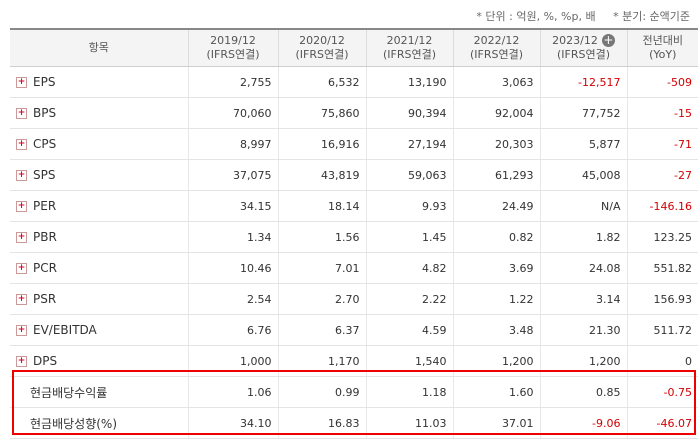 This screenshot has width=698, height=439. I want to click on value-cell: 1.45, so click(409, 237).